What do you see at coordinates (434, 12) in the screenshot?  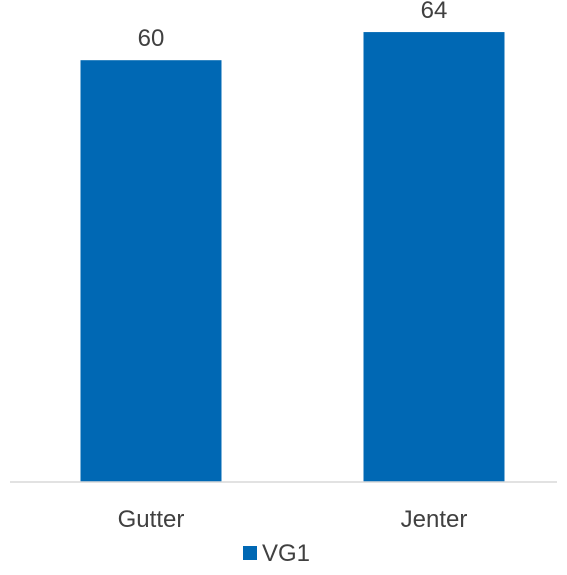 I see `data-label-jenter: 64` at bounding box center [434, 12].